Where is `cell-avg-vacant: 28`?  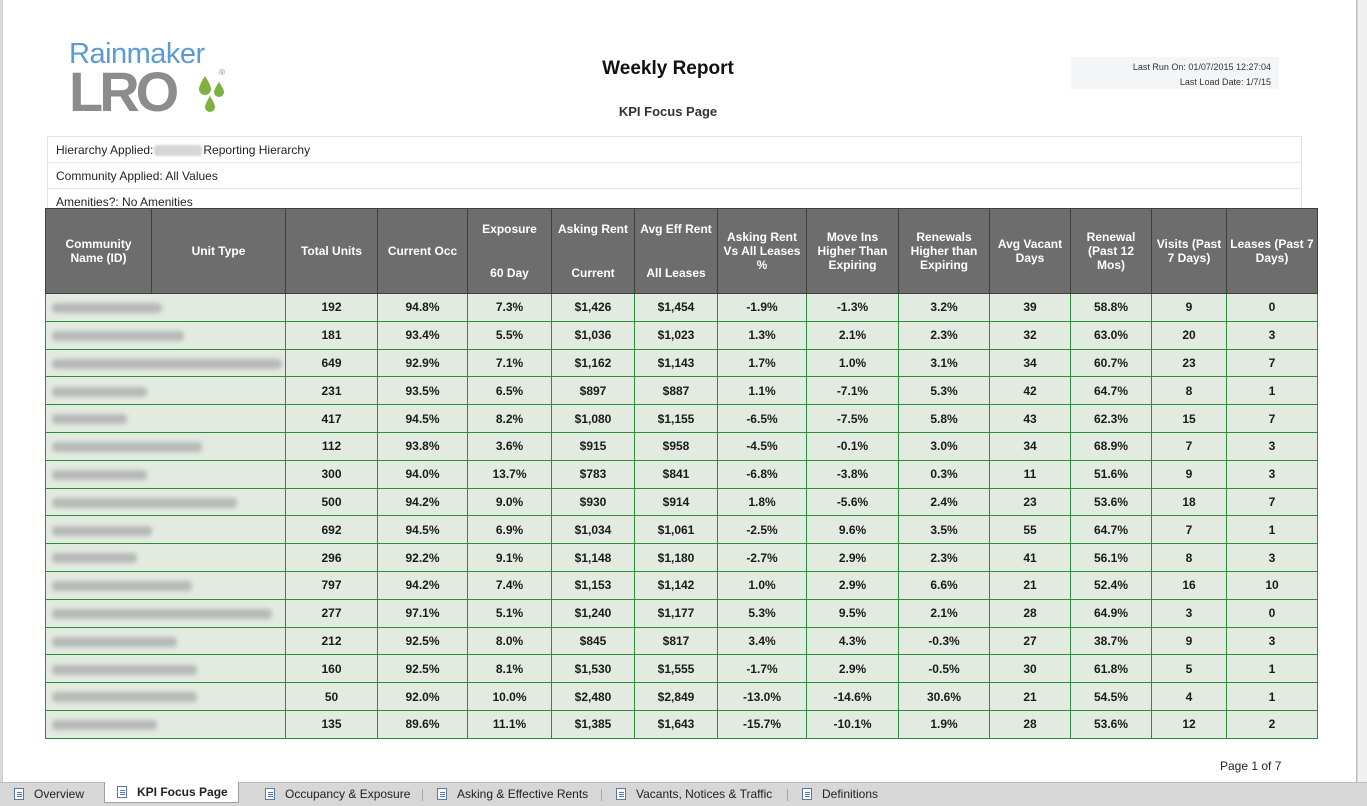
cell-avg-vacant: 28 is located at coordinates (1030, 724).